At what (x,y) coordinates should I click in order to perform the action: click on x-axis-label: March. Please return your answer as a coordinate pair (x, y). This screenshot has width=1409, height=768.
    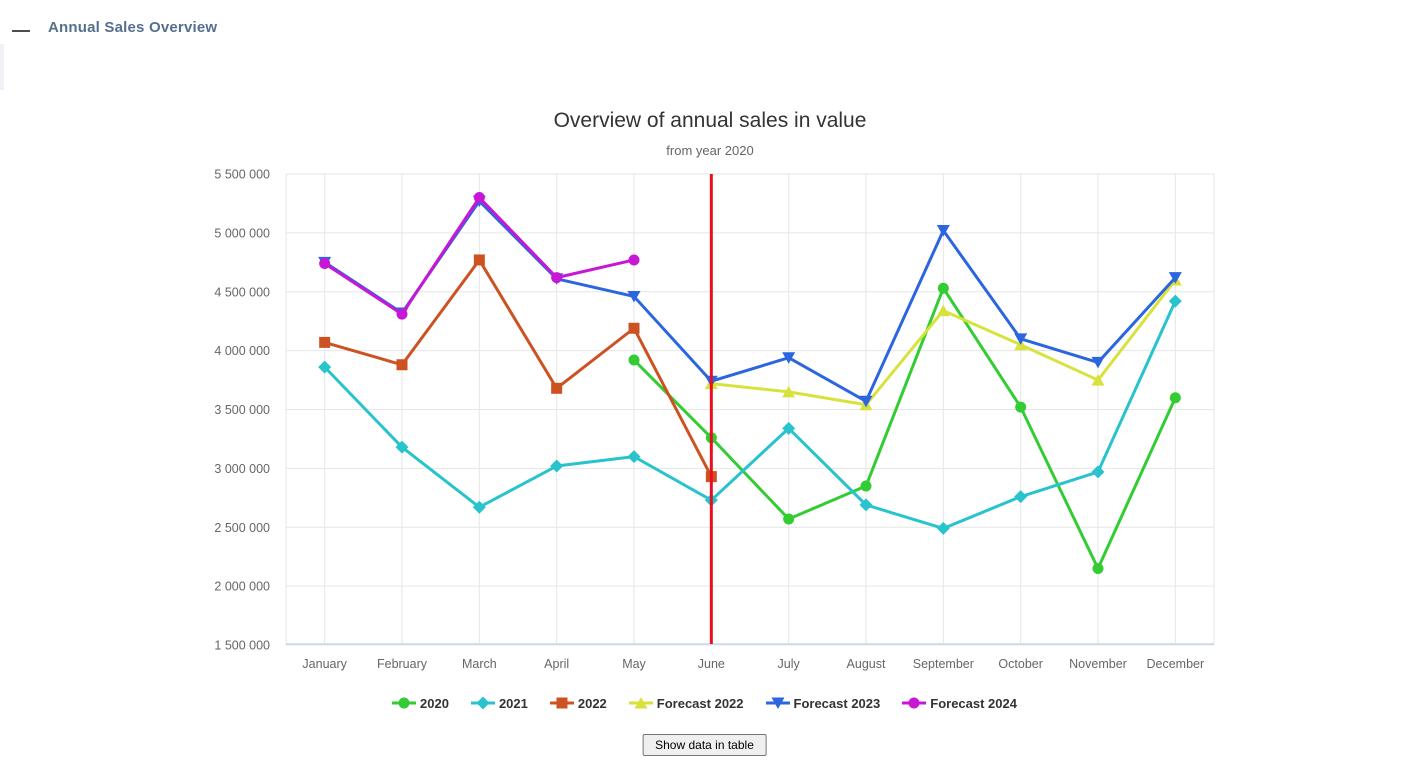
    Looking at the image, I should click on (479, 664).